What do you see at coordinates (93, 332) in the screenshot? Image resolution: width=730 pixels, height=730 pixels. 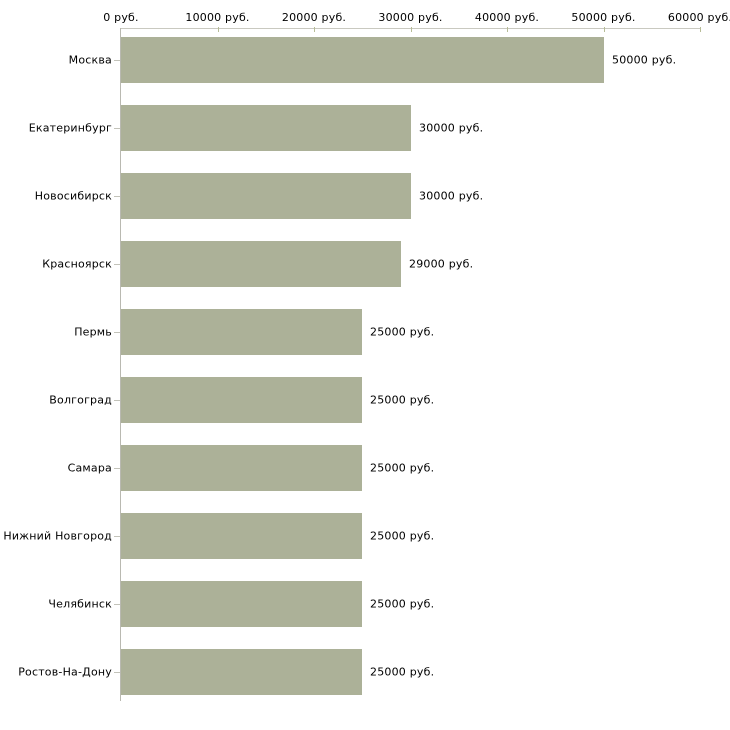 I see `category-label: Пермь` at bounding box center [93, 332].